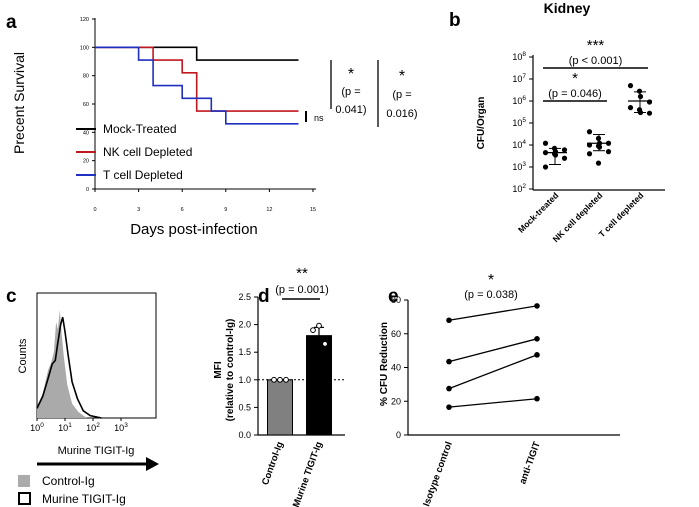 The height and width of the screenshot is (507, 699). I want to click on b-ylabel: CFU/Organ, so click(481, 123).